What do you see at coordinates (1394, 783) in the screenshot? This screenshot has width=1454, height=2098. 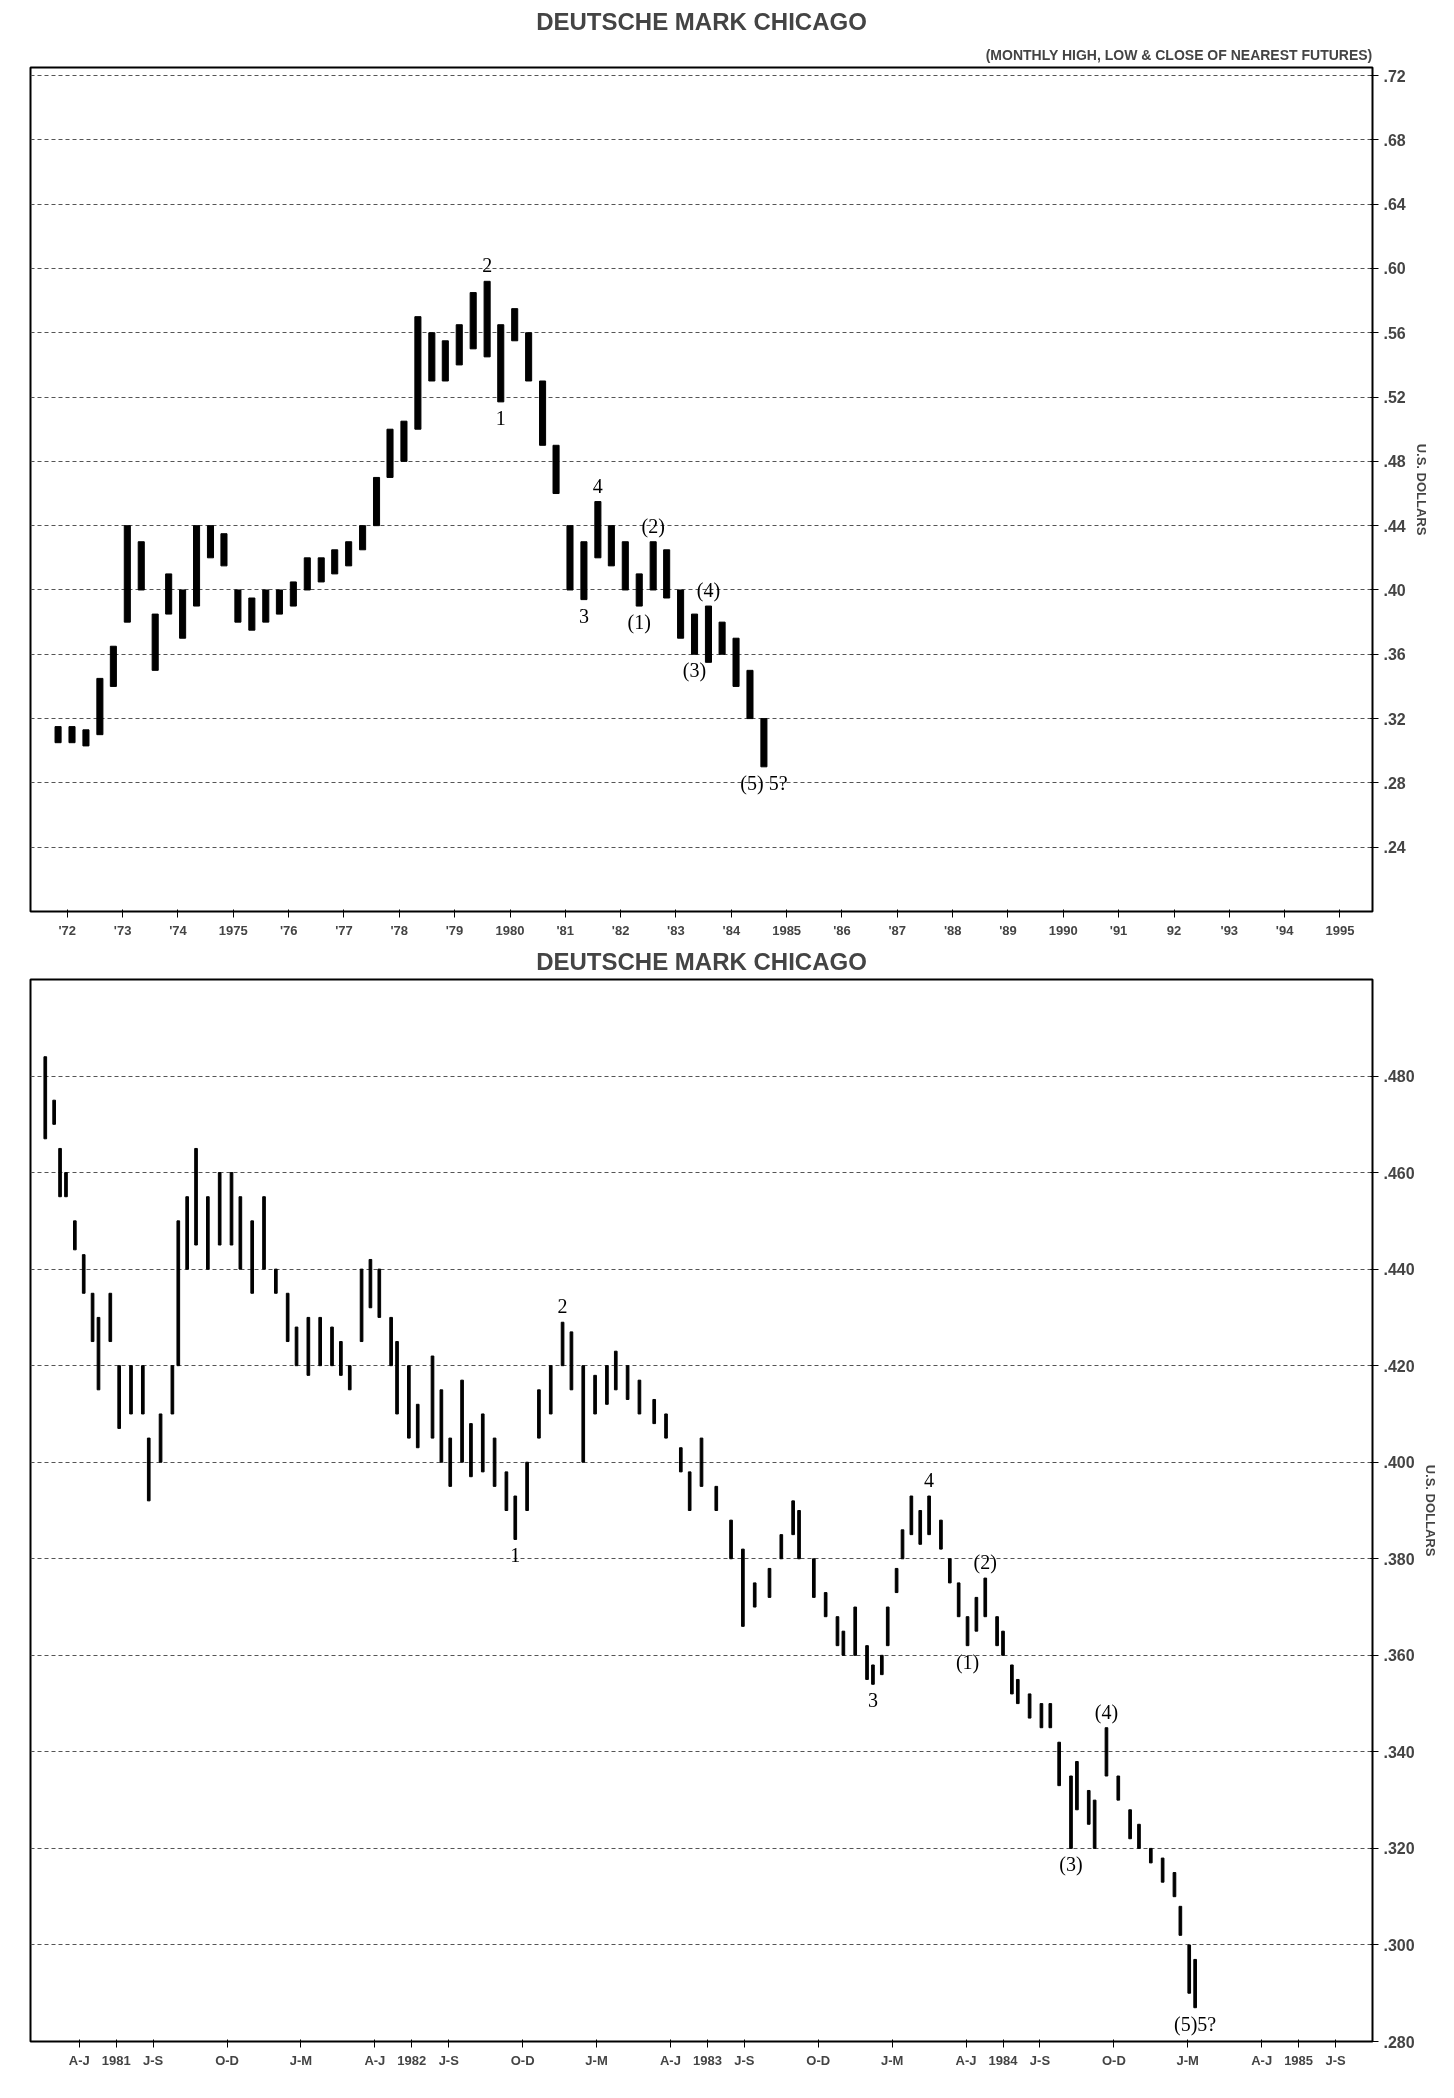 I see `y-tick-label: .28` at bounding box center [1394, 783].